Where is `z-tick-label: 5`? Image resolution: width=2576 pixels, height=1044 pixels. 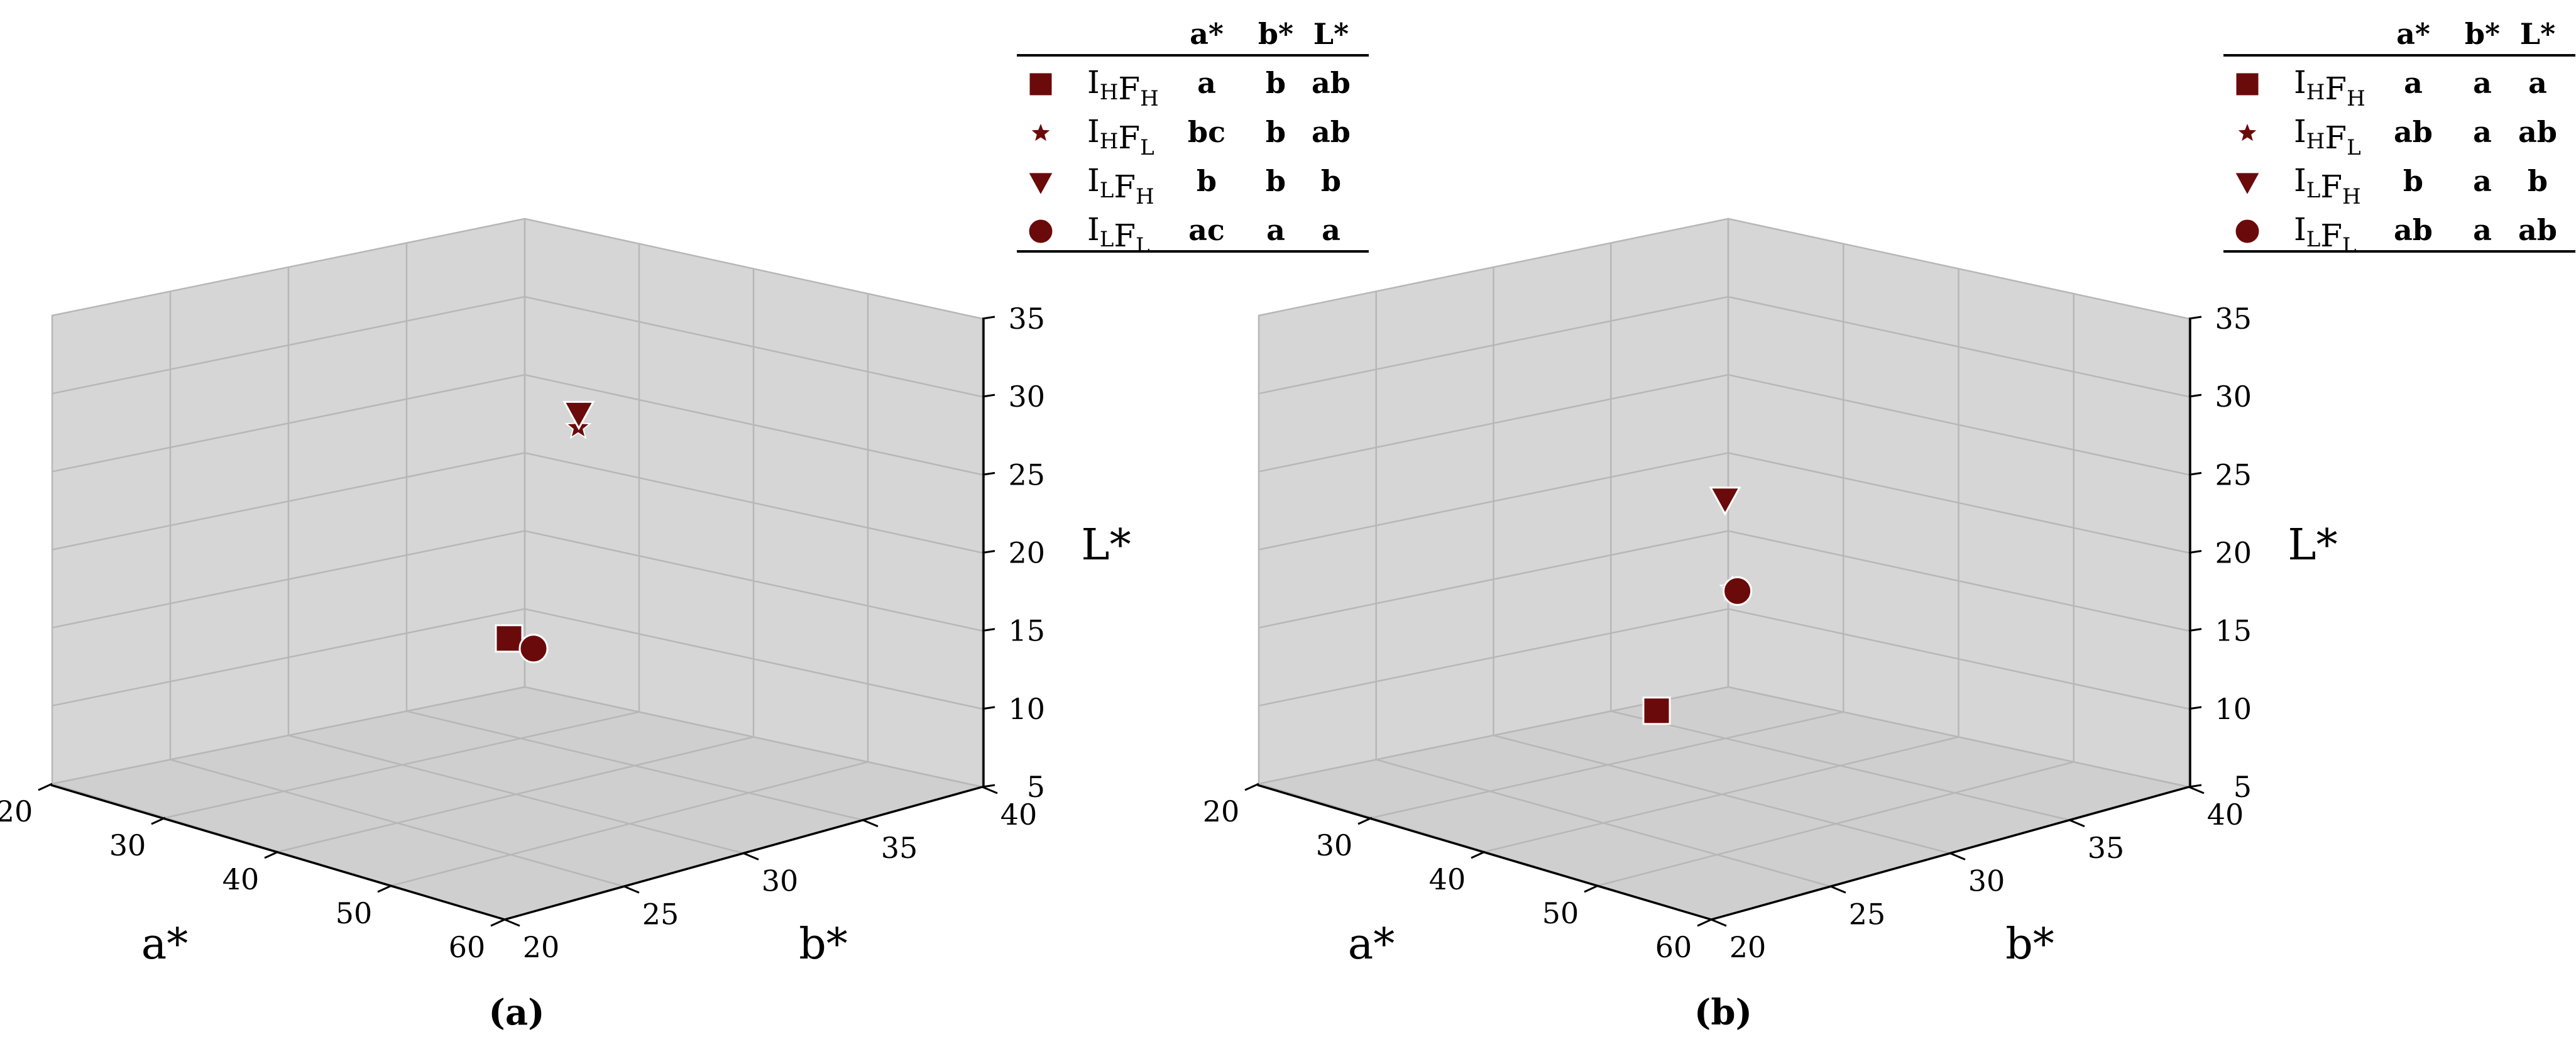
z-tick-label: 5 is located at coordinates (2242, 787).